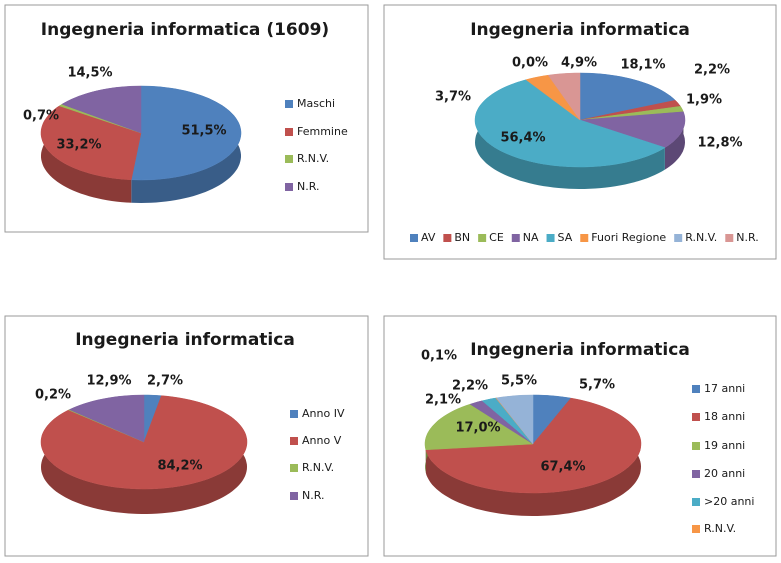 This screenshot has width=781, height=563. I want to click on value-label: 2,1%, so click(443, 400).